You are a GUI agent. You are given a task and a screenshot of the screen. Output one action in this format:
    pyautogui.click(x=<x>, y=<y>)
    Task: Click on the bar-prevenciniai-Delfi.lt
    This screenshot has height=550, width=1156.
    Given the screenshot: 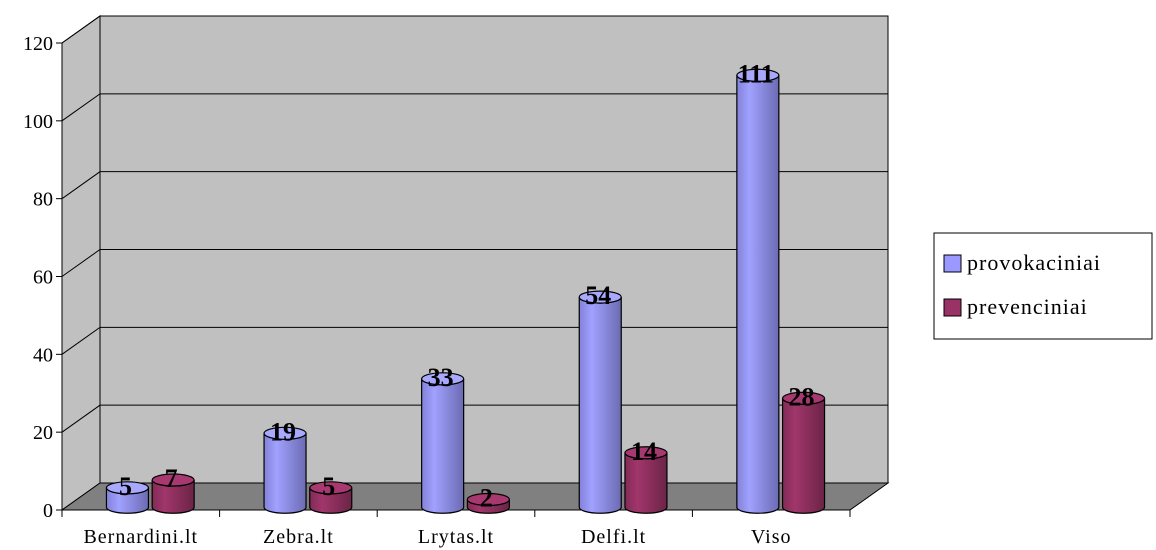 What is the action you would take?
    pyautogui.click(x=646, y=480)
    